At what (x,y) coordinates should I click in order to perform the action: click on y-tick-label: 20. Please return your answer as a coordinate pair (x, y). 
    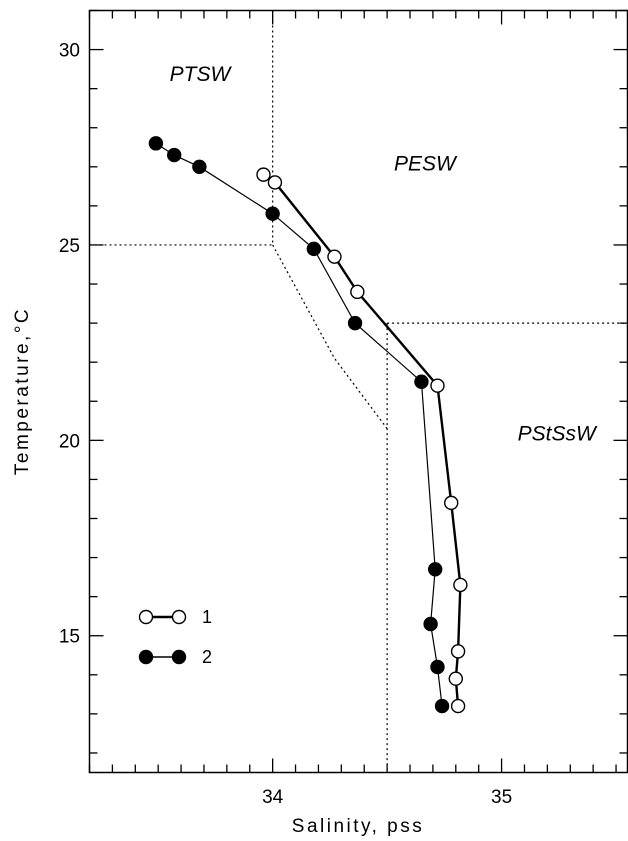
    Looking at the image, I should click on (69, 441).